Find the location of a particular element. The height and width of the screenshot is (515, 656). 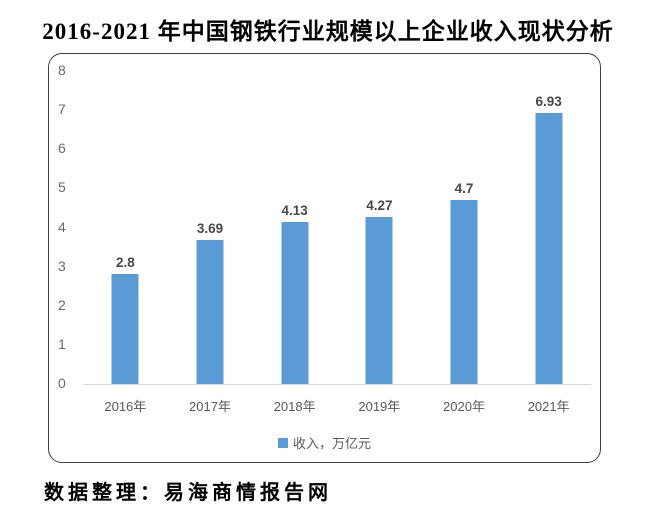

bar-group: 6.93 is located at coordinates (549, 238).